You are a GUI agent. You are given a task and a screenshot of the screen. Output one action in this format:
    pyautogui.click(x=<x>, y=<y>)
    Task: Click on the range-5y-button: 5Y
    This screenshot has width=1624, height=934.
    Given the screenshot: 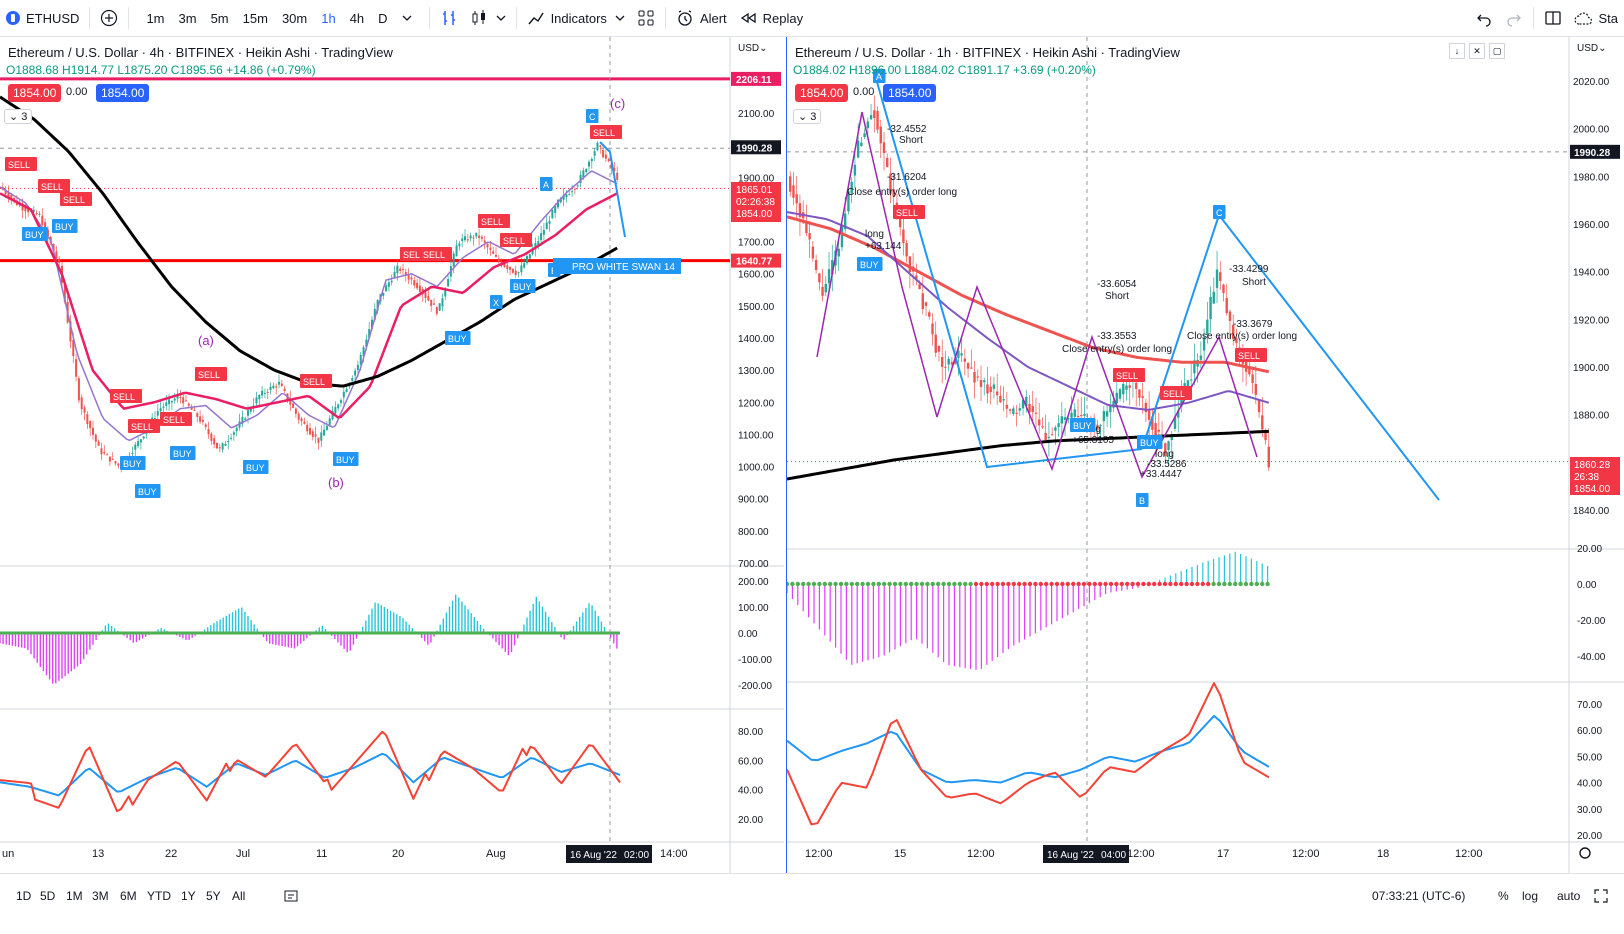 What is the action you would take?
    pyautogui.click(x=213, y=896)
    